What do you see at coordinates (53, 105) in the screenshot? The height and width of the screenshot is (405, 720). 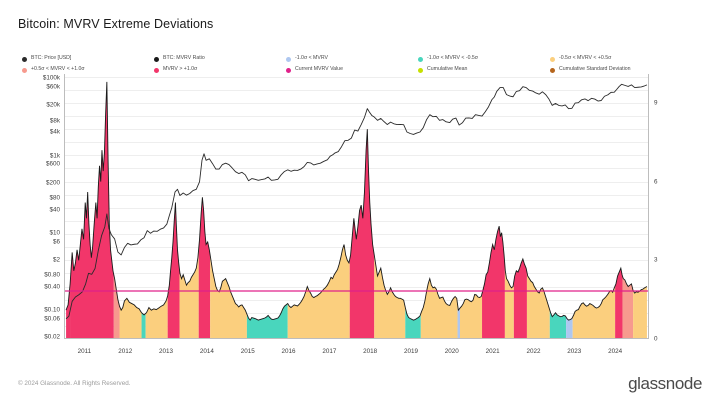 I see `y-axis-left-tick: $20k` at bounding box center [53, 105].